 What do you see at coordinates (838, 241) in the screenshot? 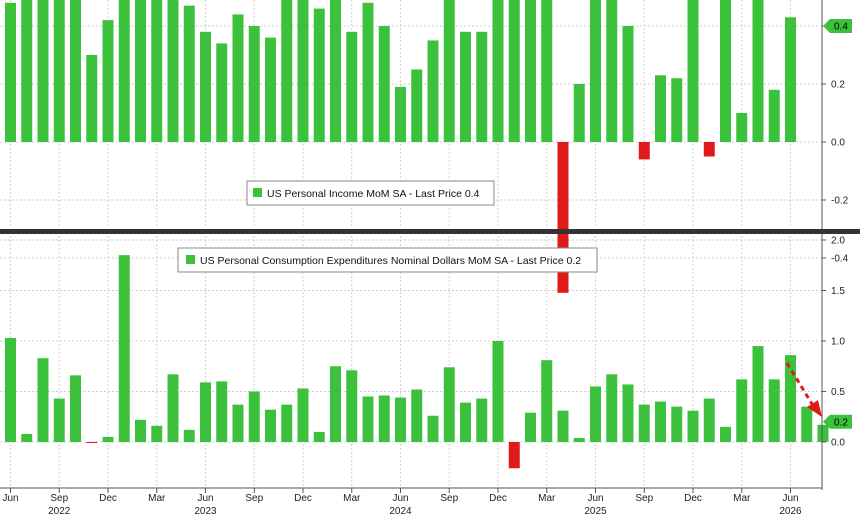
I see `pce-y-tick-label: 2.0` at bounding box center [838, 241].